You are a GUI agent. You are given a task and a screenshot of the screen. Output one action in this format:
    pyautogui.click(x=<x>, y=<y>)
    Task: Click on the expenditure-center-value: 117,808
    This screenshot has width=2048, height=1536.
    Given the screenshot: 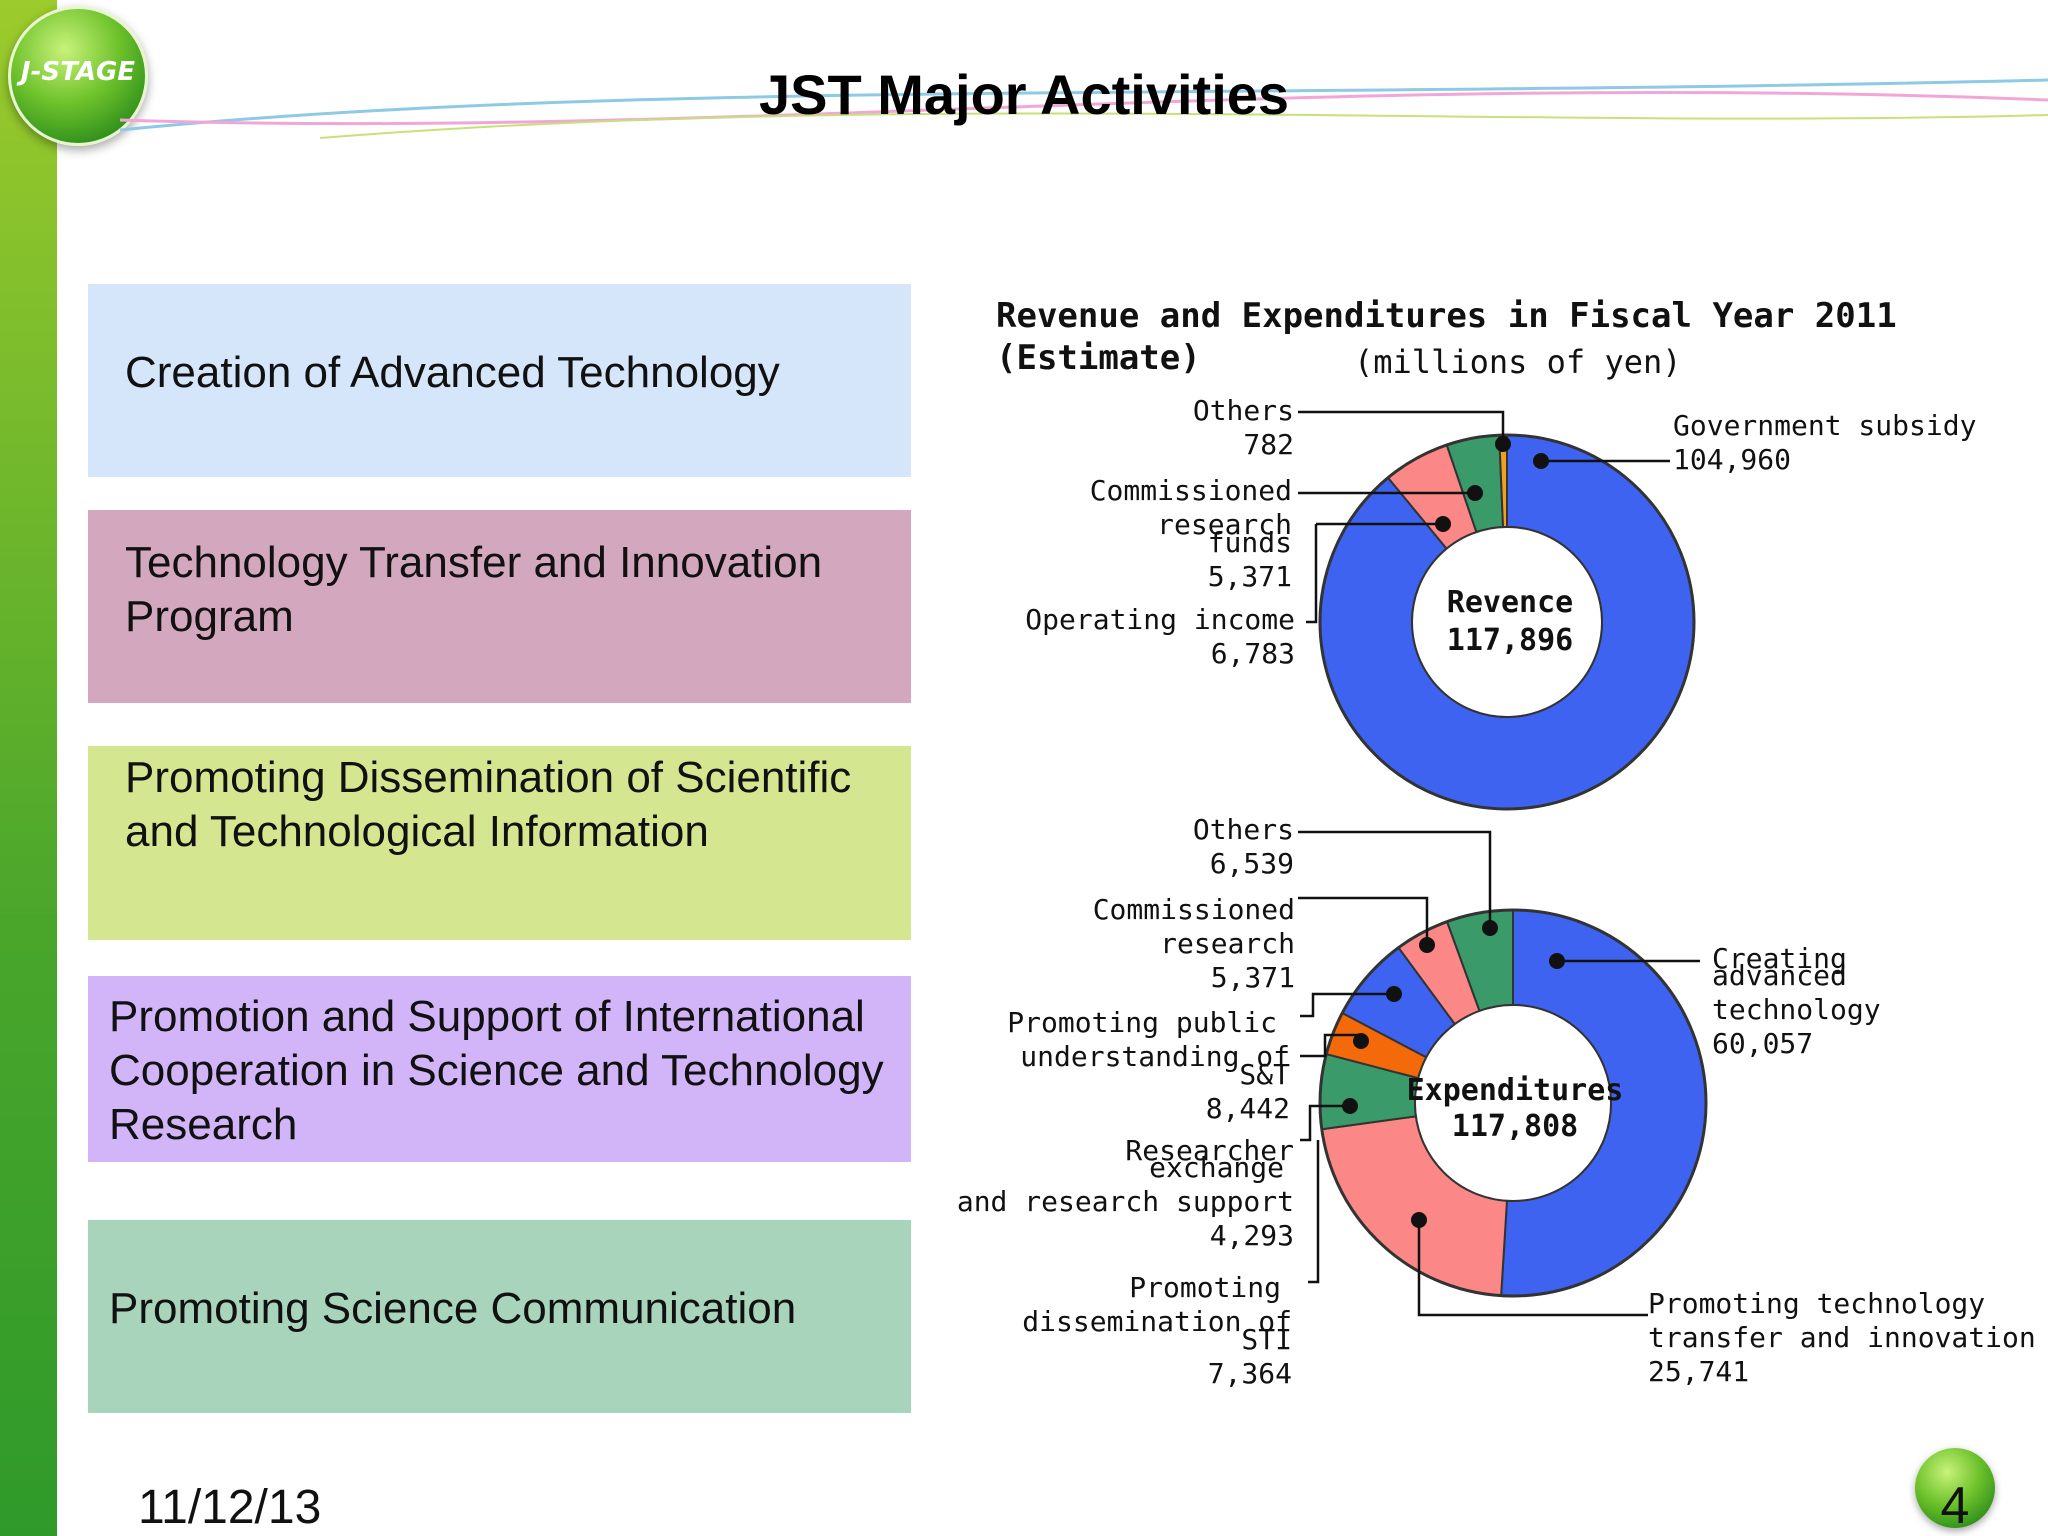 What is the action you would take?
    pyautogui.click(x=1515, y=1126)
    